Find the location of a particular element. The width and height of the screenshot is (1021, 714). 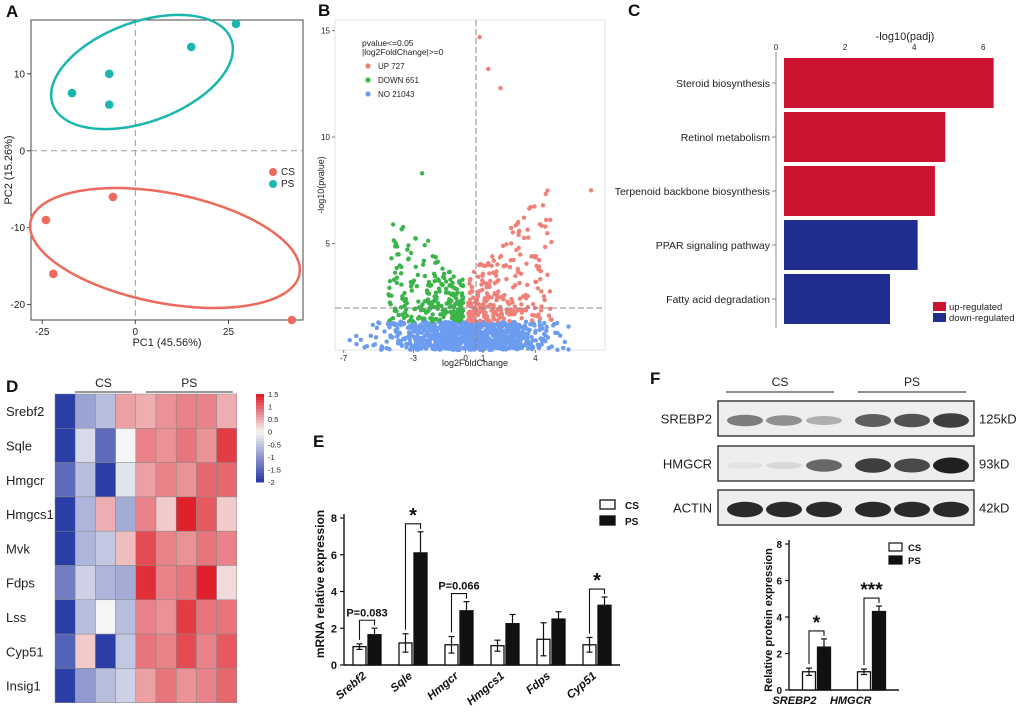

pca-frame is located at coordinates (167, 170).